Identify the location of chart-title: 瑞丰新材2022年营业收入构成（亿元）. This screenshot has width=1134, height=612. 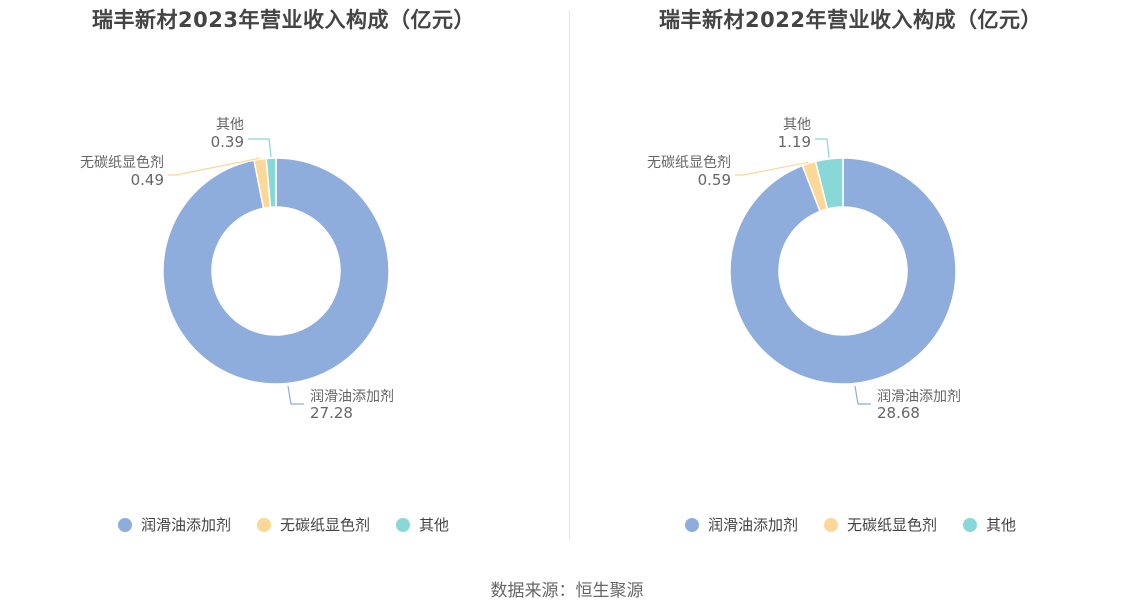
(850, 20).